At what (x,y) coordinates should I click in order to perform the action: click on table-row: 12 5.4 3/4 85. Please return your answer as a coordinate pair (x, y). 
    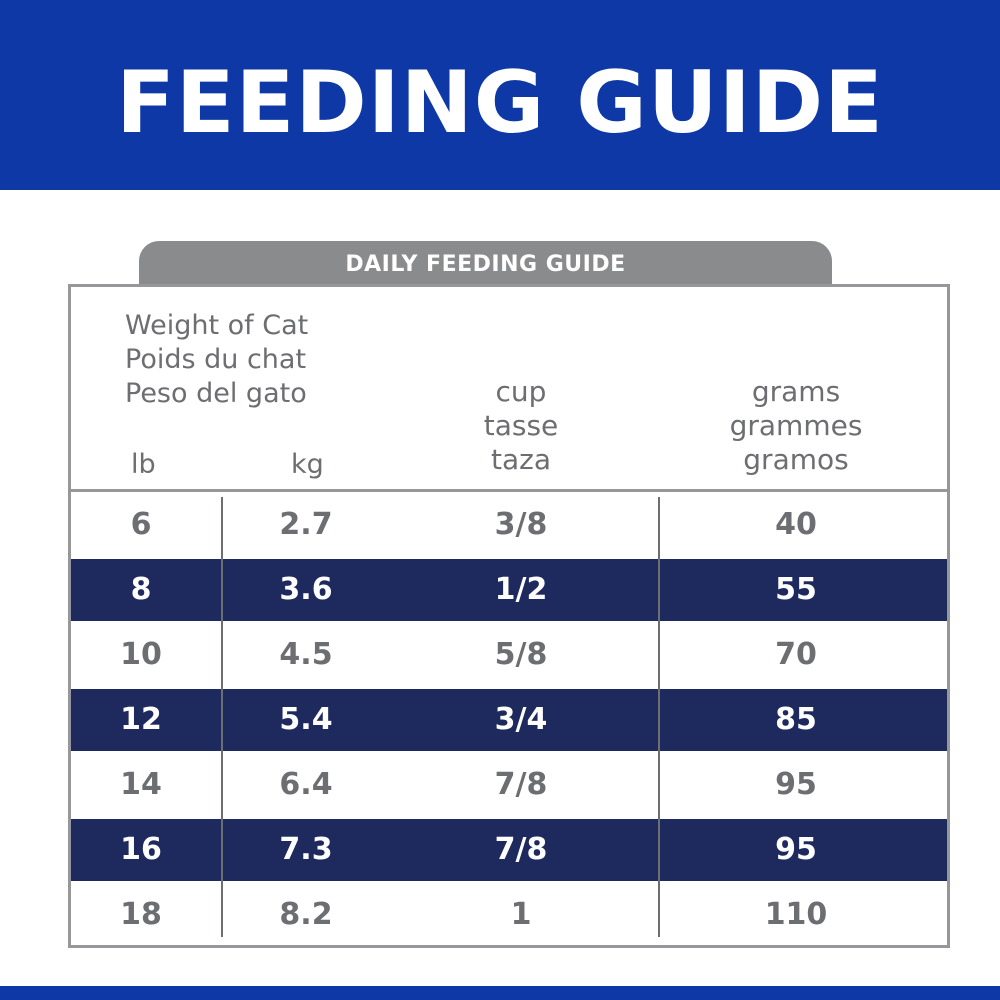
    Looking at the image, I should click on (509, 720).